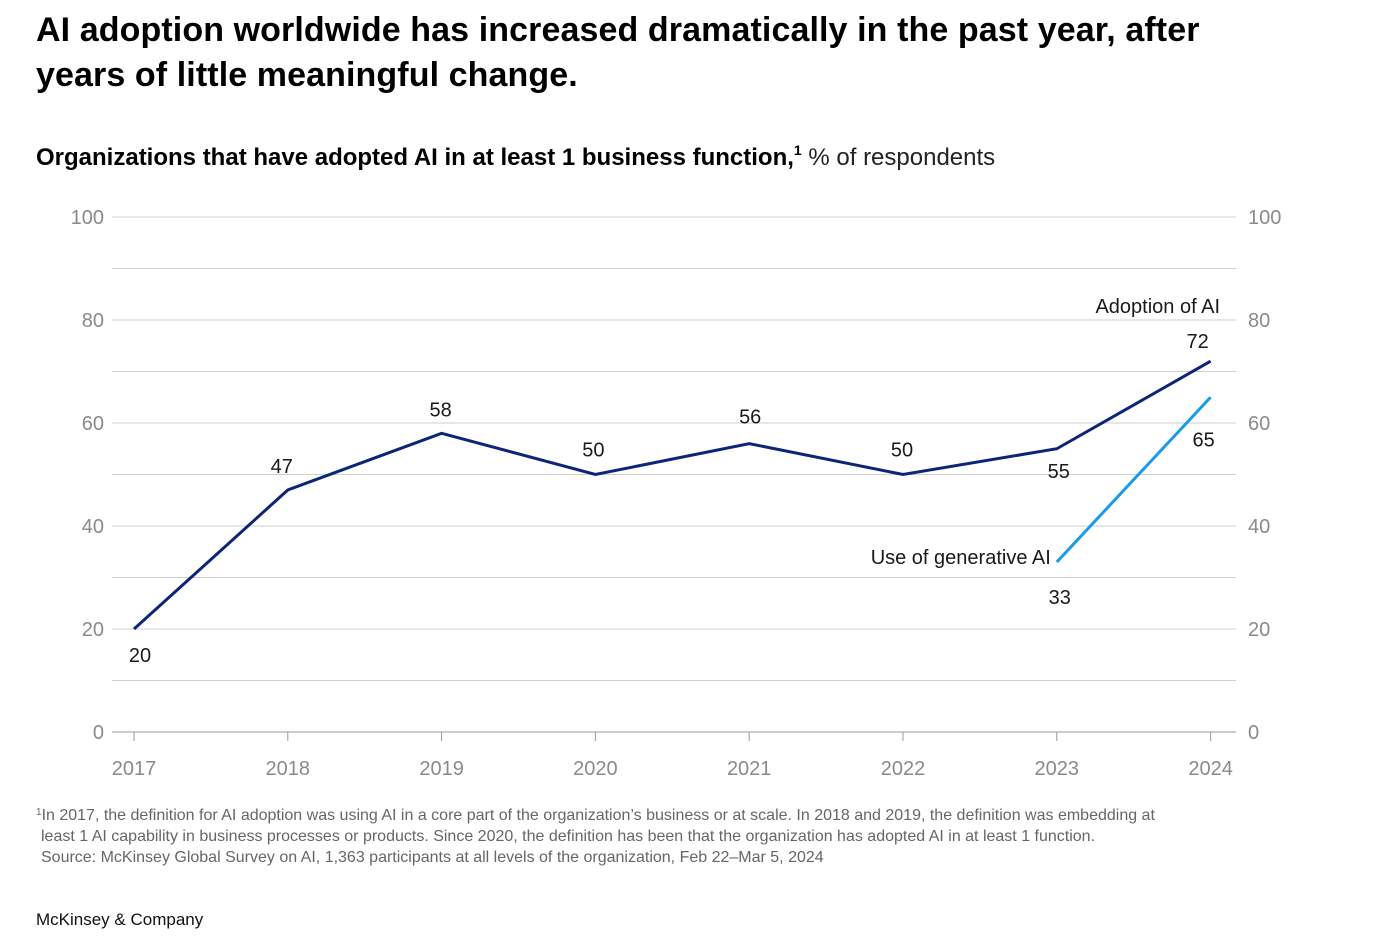 Image resolution: width=1375 pixels, height=943 pixels. Describe the element at coordinates (93, 424) in the screenshot. I see `y-tick-label-left: 60` at that location.